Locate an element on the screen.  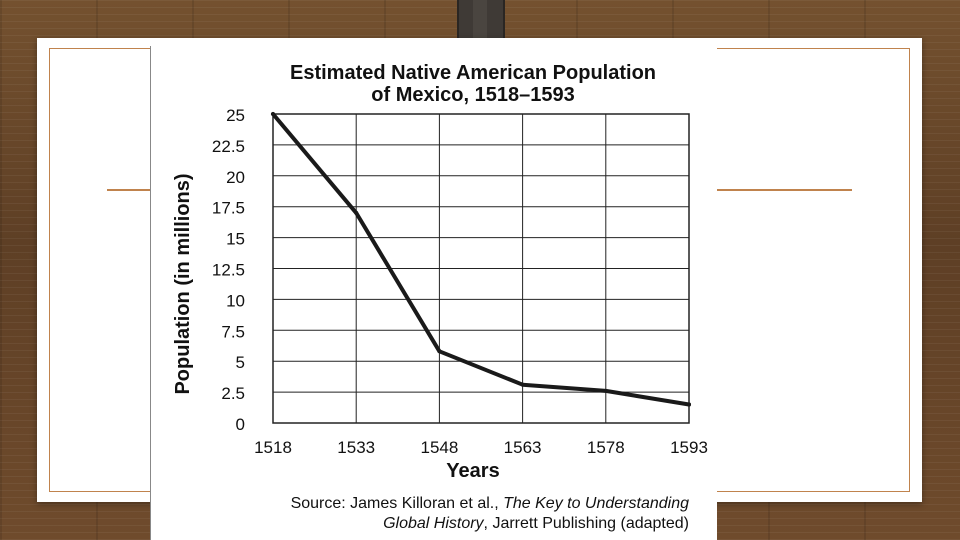
chart-title: Estimated Native American Population is located at coordinates (473, 73).